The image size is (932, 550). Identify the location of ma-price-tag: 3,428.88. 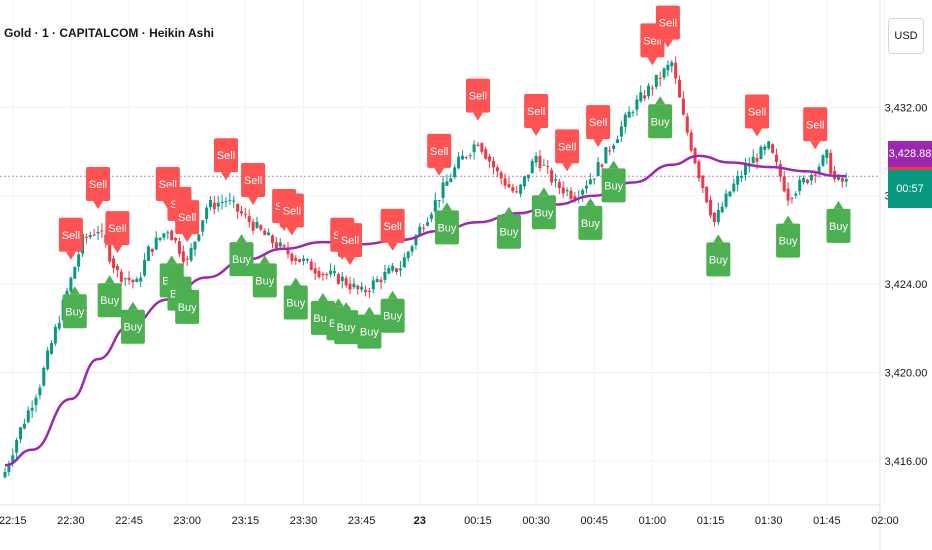
(910, 154).